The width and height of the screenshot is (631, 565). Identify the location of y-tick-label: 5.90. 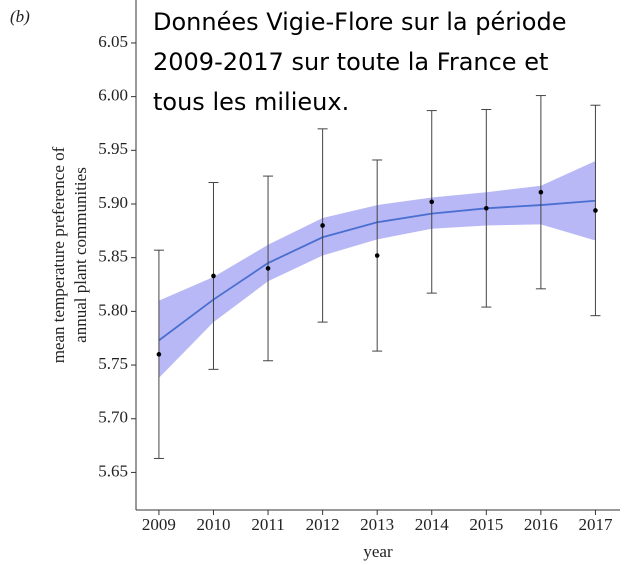
(113, 202).